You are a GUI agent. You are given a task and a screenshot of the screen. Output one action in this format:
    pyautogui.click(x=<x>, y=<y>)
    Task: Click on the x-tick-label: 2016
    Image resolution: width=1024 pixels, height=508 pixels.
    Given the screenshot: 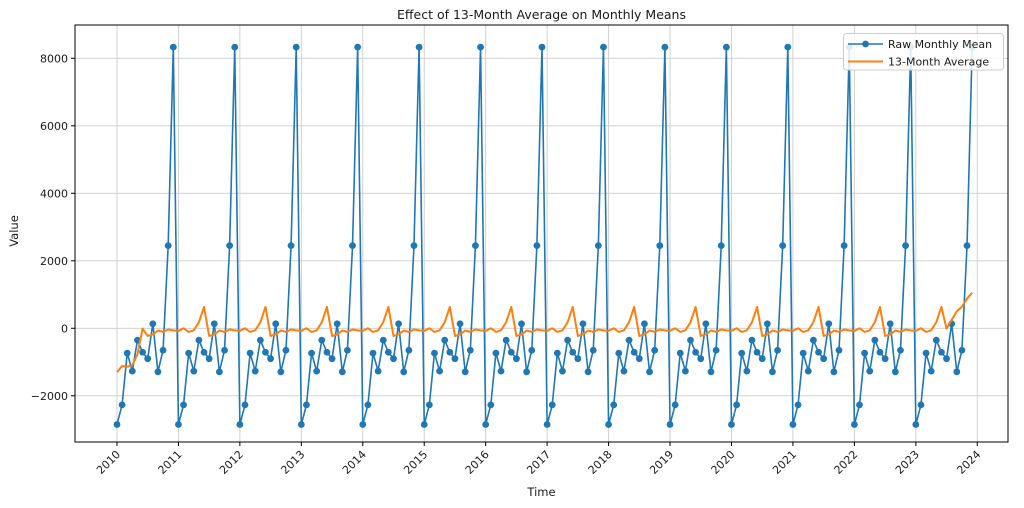 What is the action you would take?
    pyautogui.click(x=477, y=462)
    